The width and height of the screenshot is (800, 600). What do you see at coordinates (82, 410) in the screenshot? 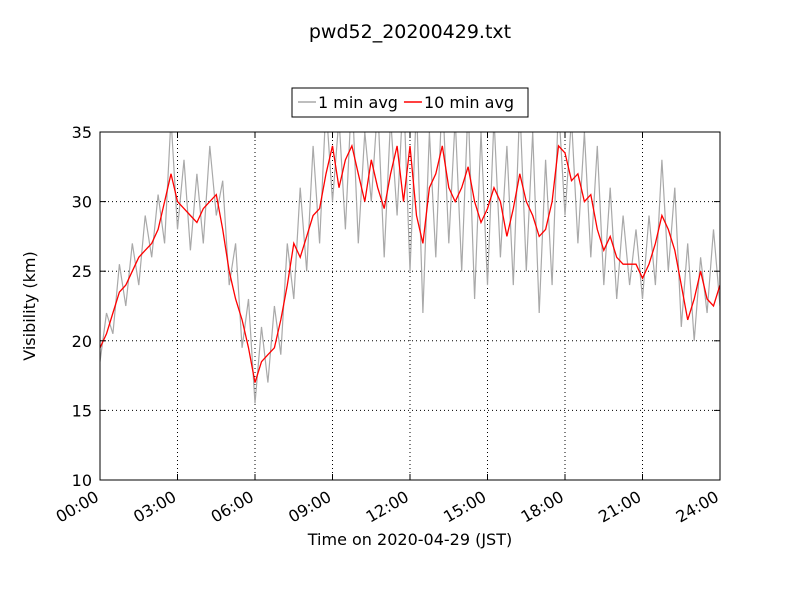
I see `y-tick-label: 15` at bounding box center [82, 410].